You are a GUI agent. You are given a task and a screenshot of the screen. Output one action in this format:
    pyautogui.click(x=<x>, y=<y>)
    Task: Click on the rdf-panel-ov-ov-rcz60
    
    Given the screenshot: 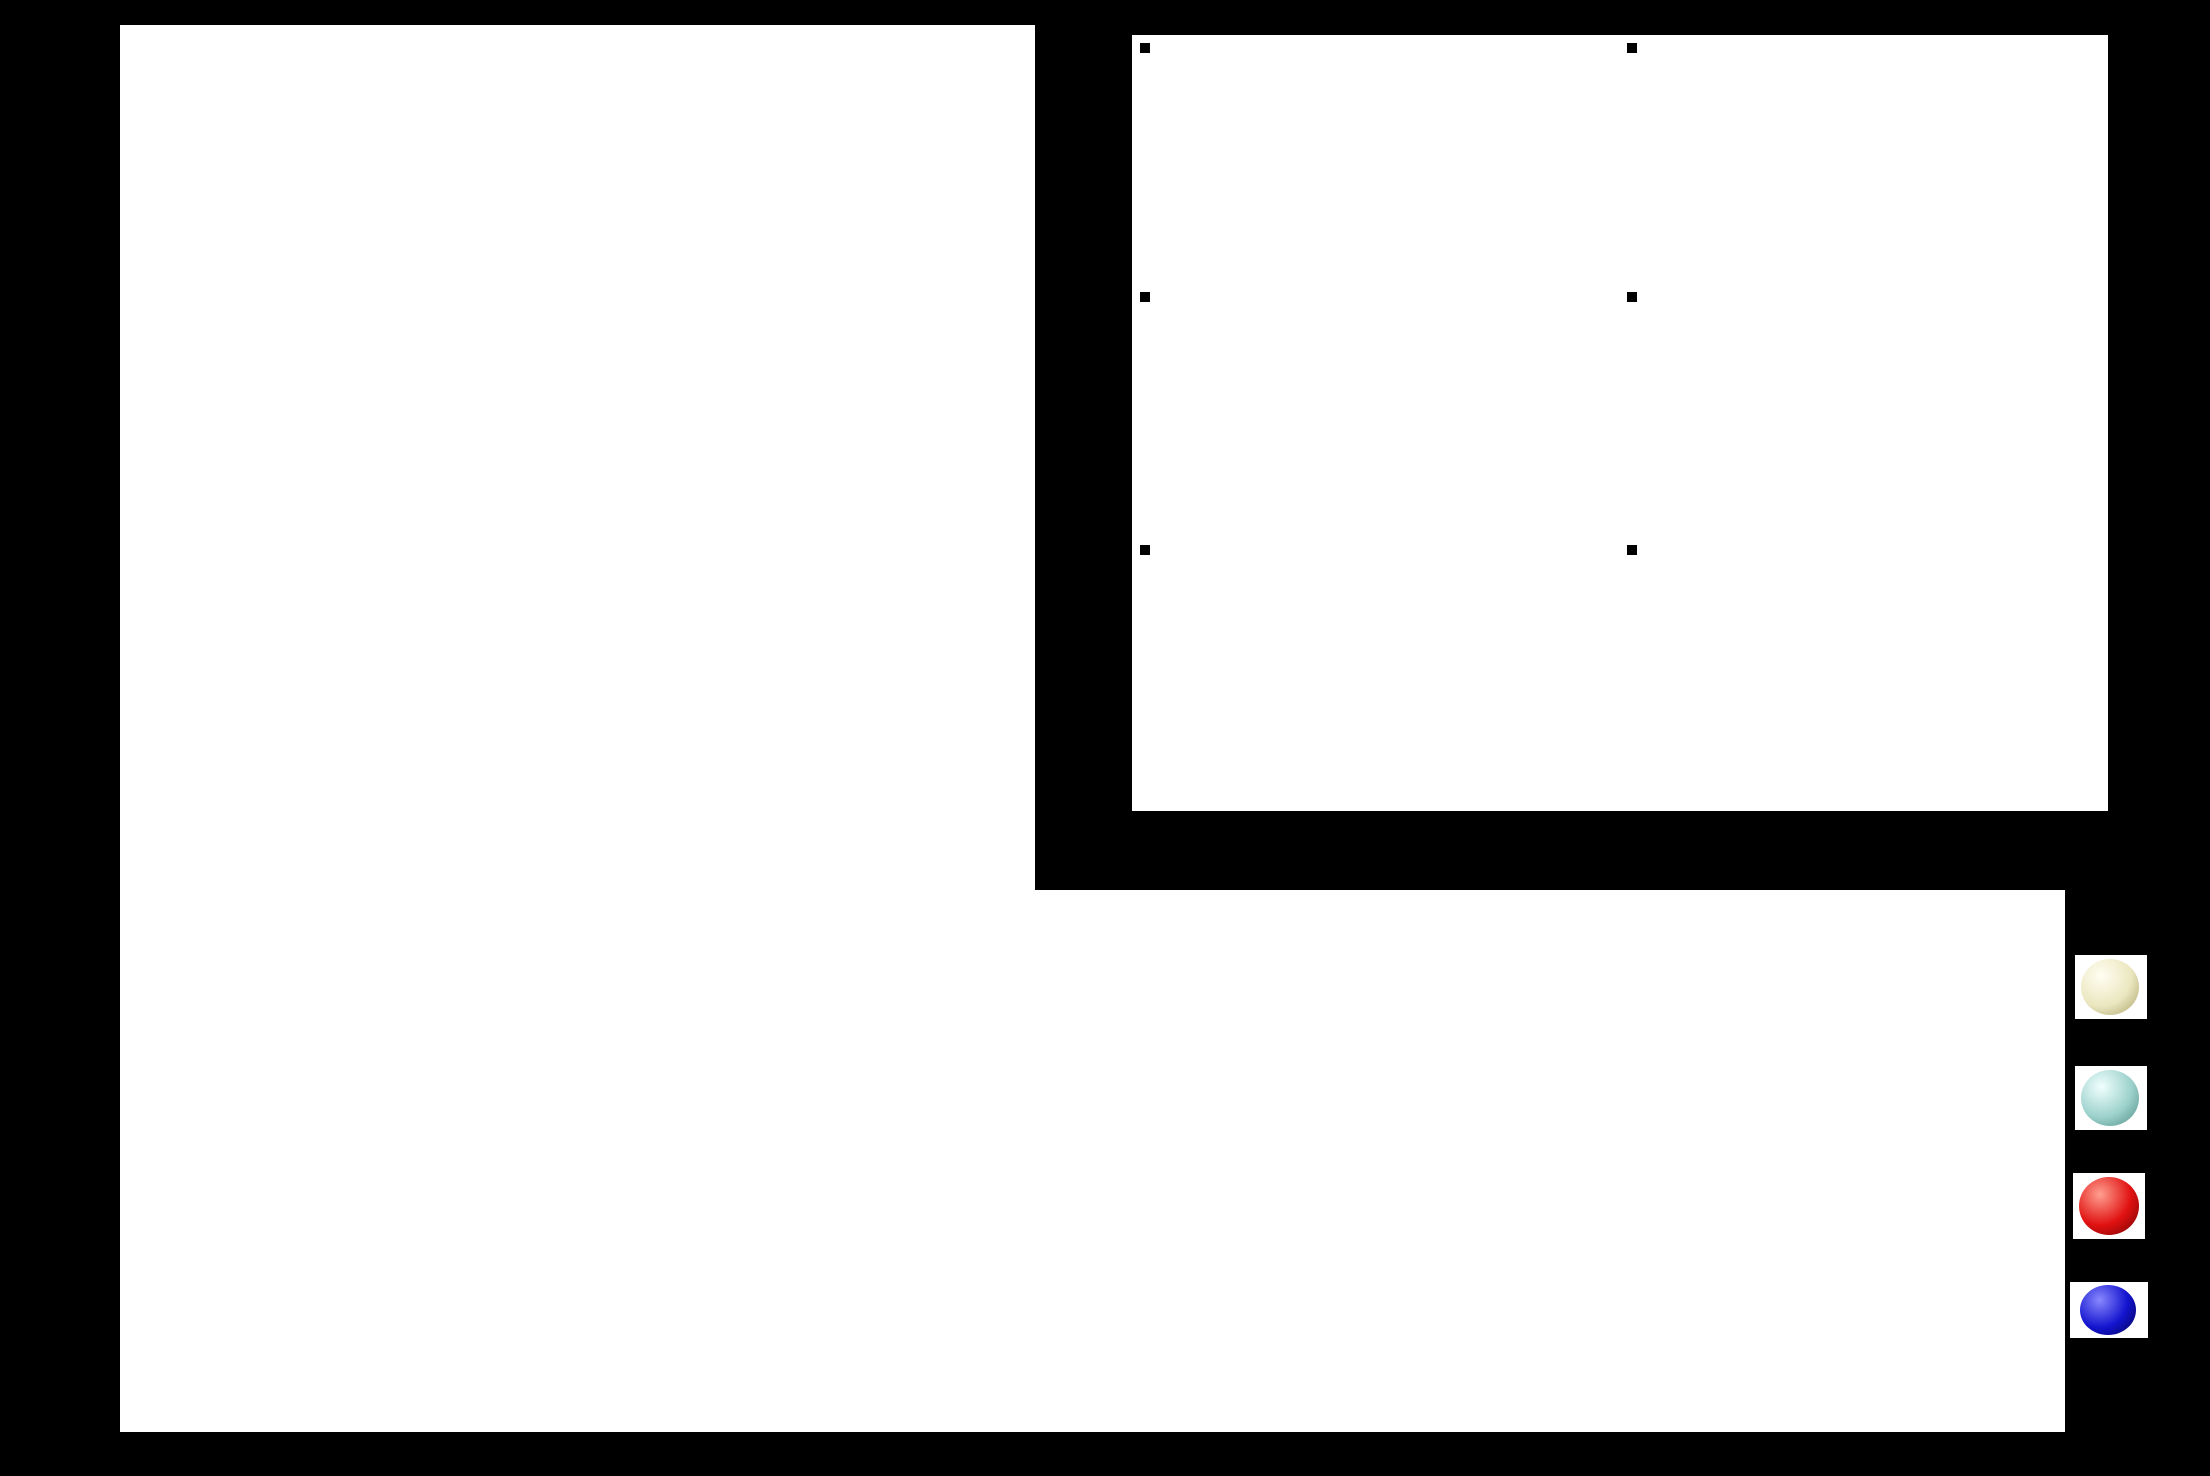 What is the action you would take?
    pyautogui.click(x=1863, y=674)
    